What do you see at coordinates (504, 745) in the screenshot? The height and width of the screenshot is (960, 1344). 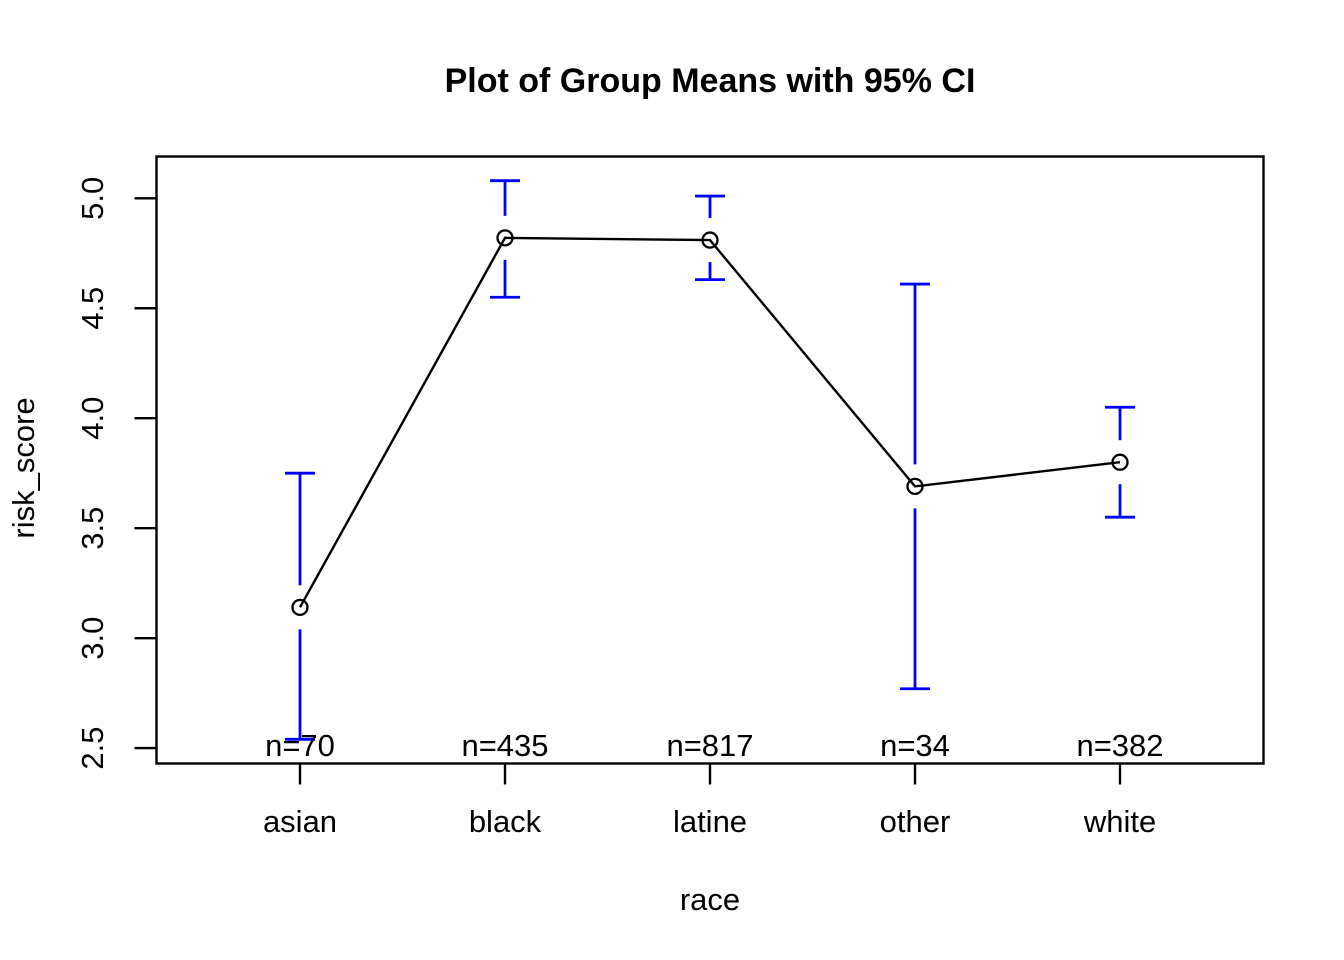 I see `sample-size-label: n=435` at bounding box center [504, 745].